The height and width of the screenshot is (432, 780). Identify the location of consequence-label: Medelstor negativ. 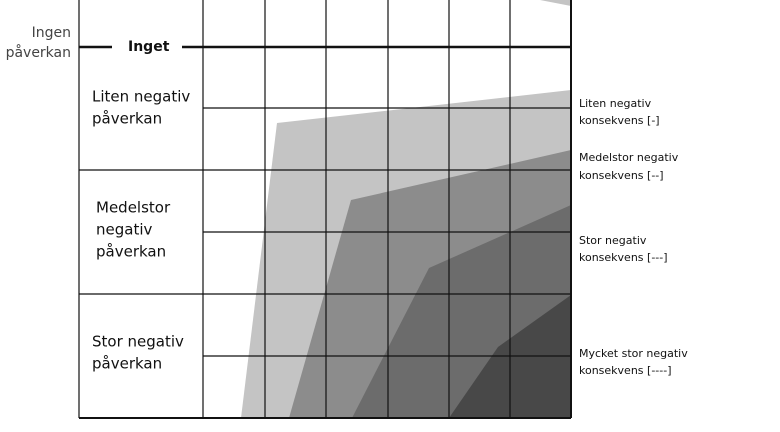
(629, 157).